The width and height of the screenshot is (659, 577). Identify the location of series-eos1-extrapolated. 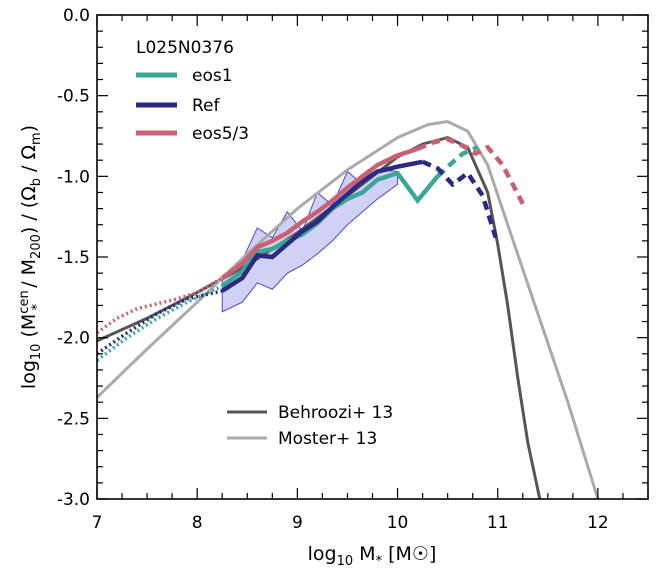
(160, 323).